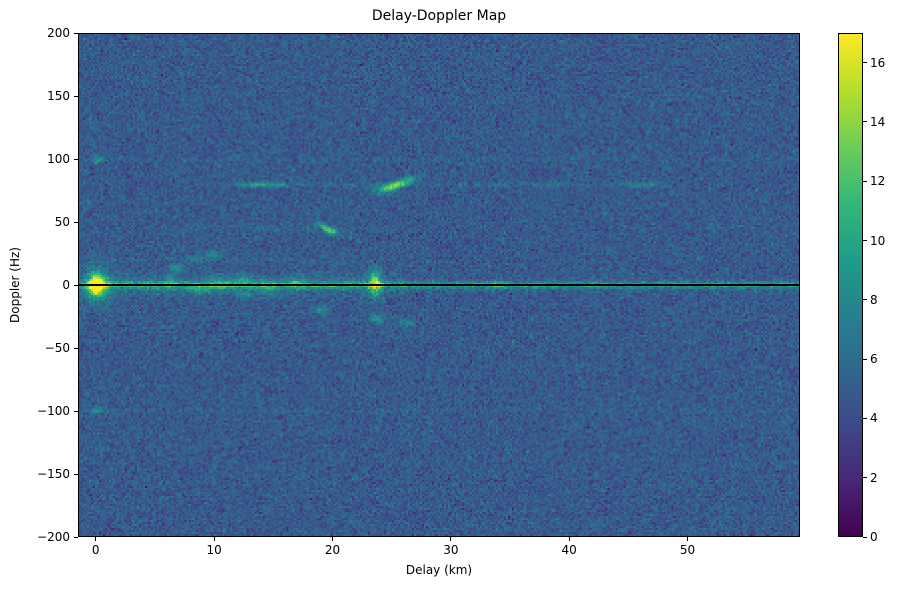  Describe the element at coordinates (878, 240) in the screenshot. I see `colorbar-tick-label: 10` at that location.